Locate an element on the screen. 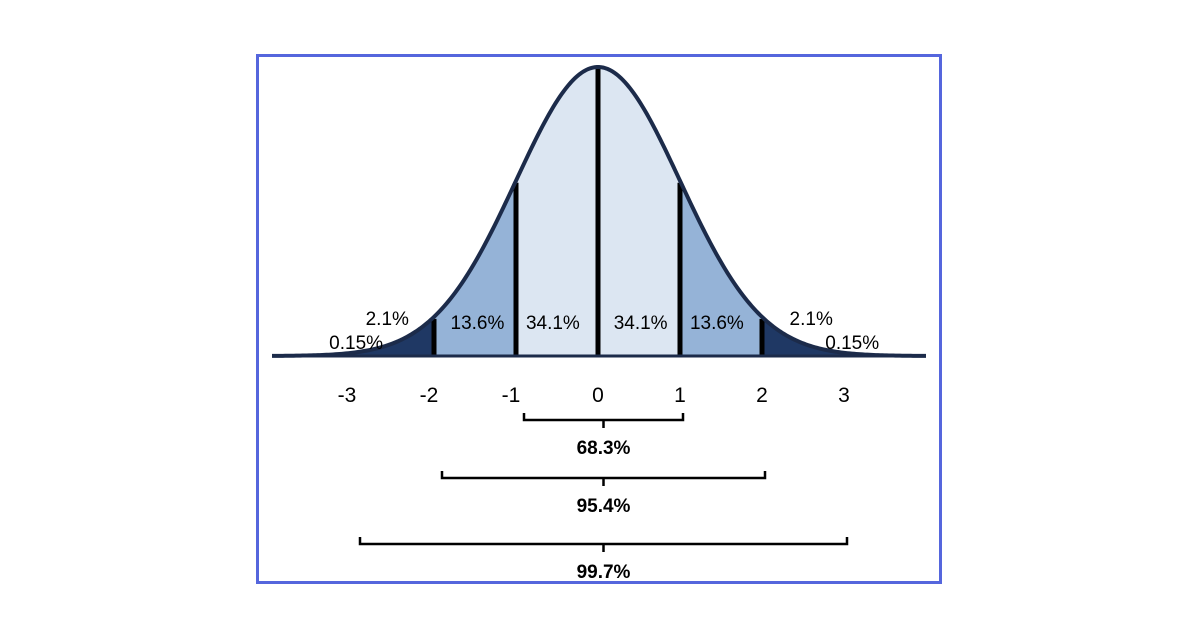 The width and height of the screenshot is (1200, 642). sigma-dividers is located at coordinates (598, 212).